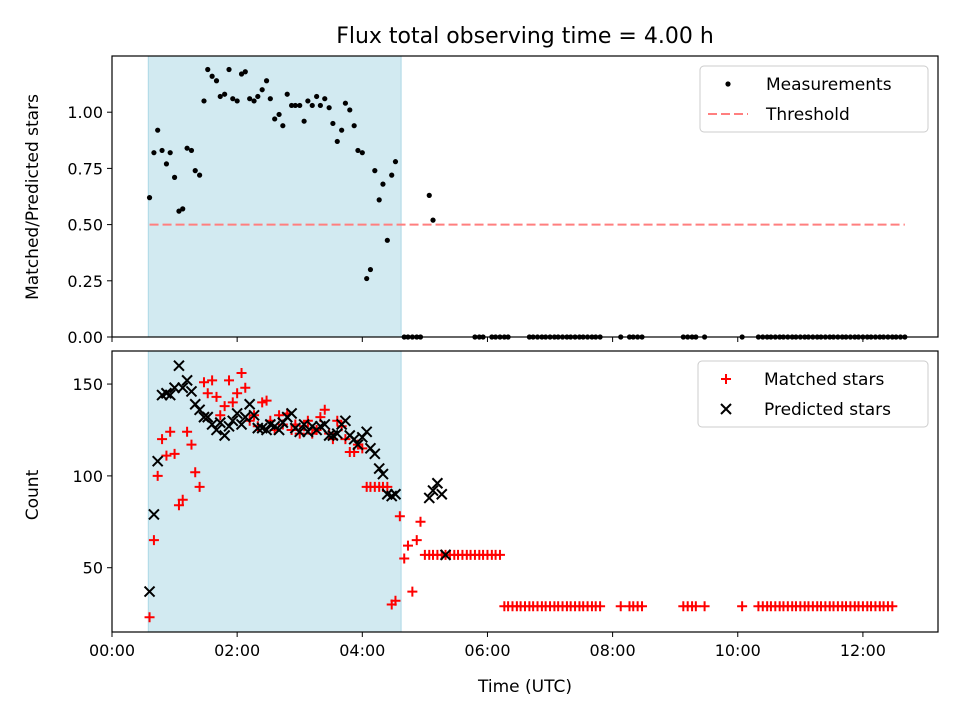 The width and height of the screenshot is (960, 720). I want to click on x-tick-label: 00:00, so click(112, 650).